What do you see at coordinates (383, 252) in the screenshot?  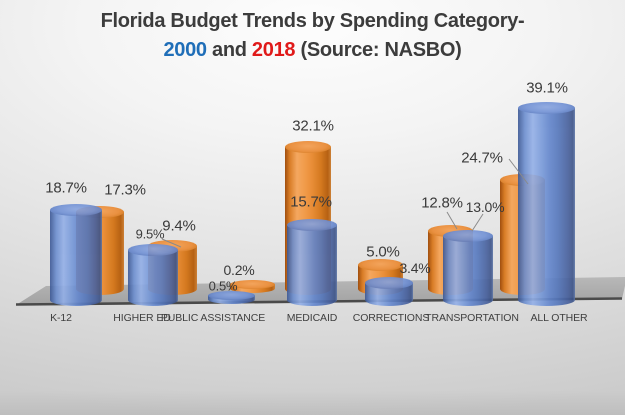 I see `value-label-2018-corrections: 5.0%` at bounding box center [383, 252].